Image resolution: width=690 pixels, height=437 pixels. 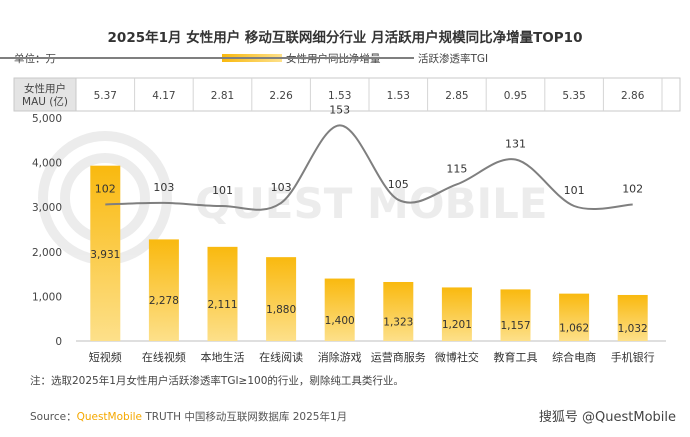 What do you see at coordinates (573, 96) in the screenshot?
I see `mau-cell-value: 5.35` at bounding box center [573, 96].